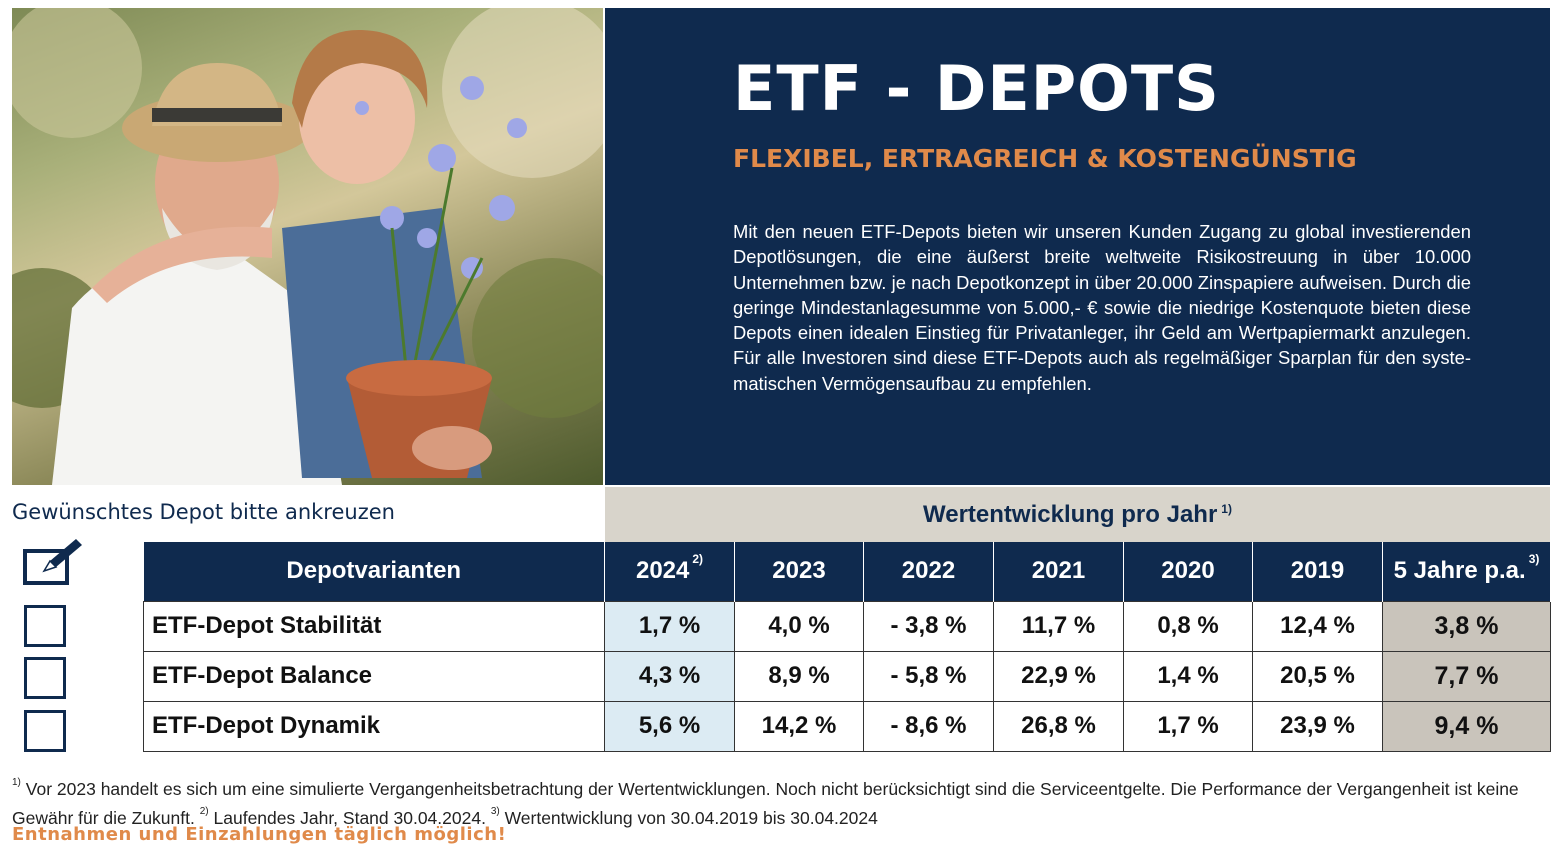 This screenshot has width=1562, height=856. What do you see at coordinates (928, 571) in the screenshot?
I see `column-header-2022: 2022` at bounding box center [928, 571].